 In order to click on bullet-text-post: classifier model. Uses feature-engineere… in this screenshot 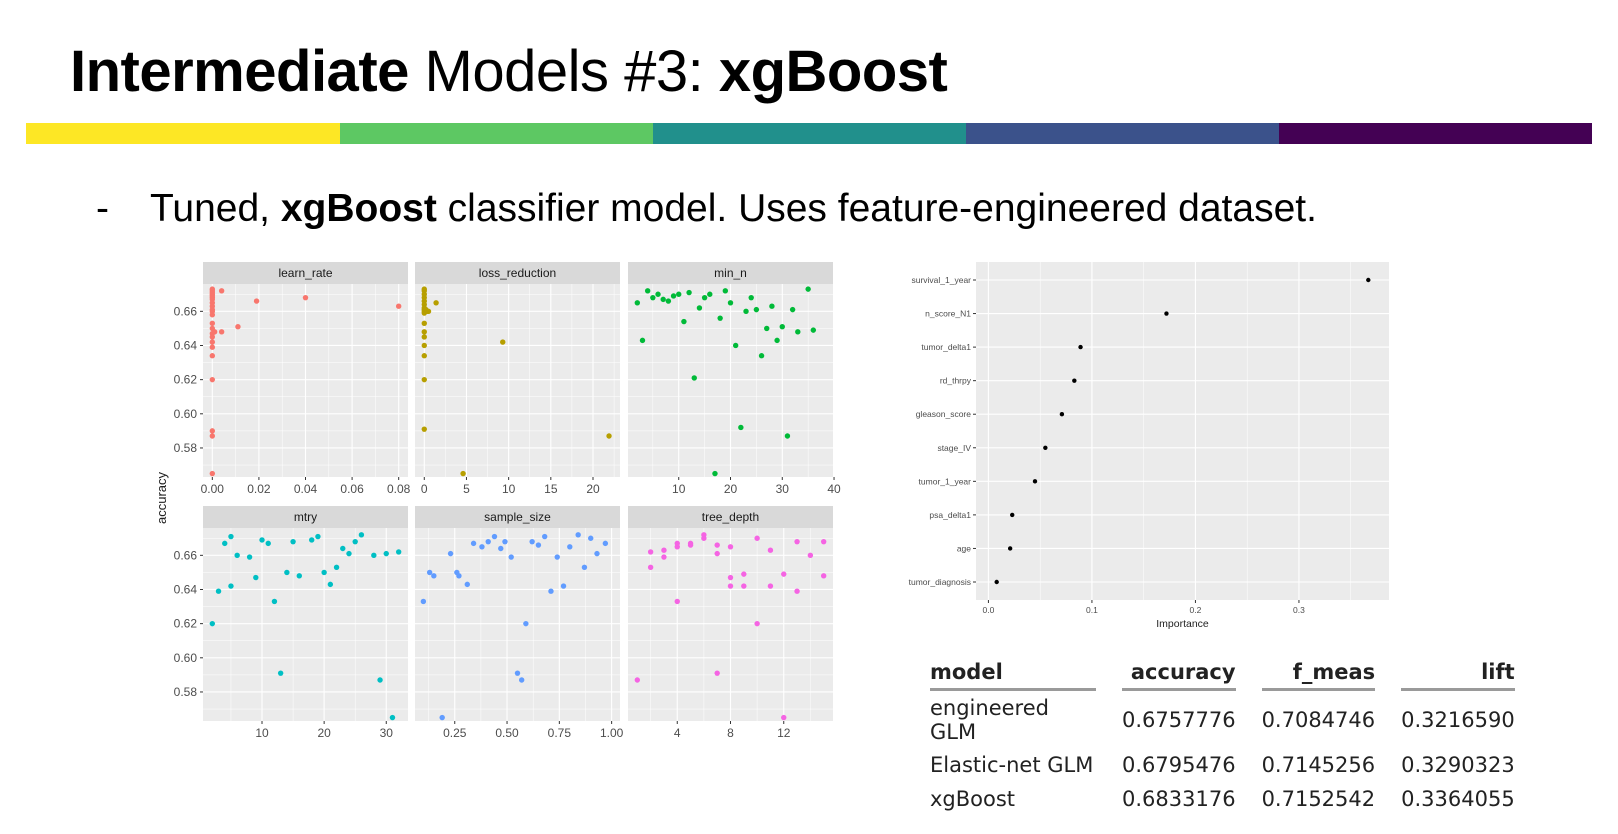, I will do `click(876, 208)`.